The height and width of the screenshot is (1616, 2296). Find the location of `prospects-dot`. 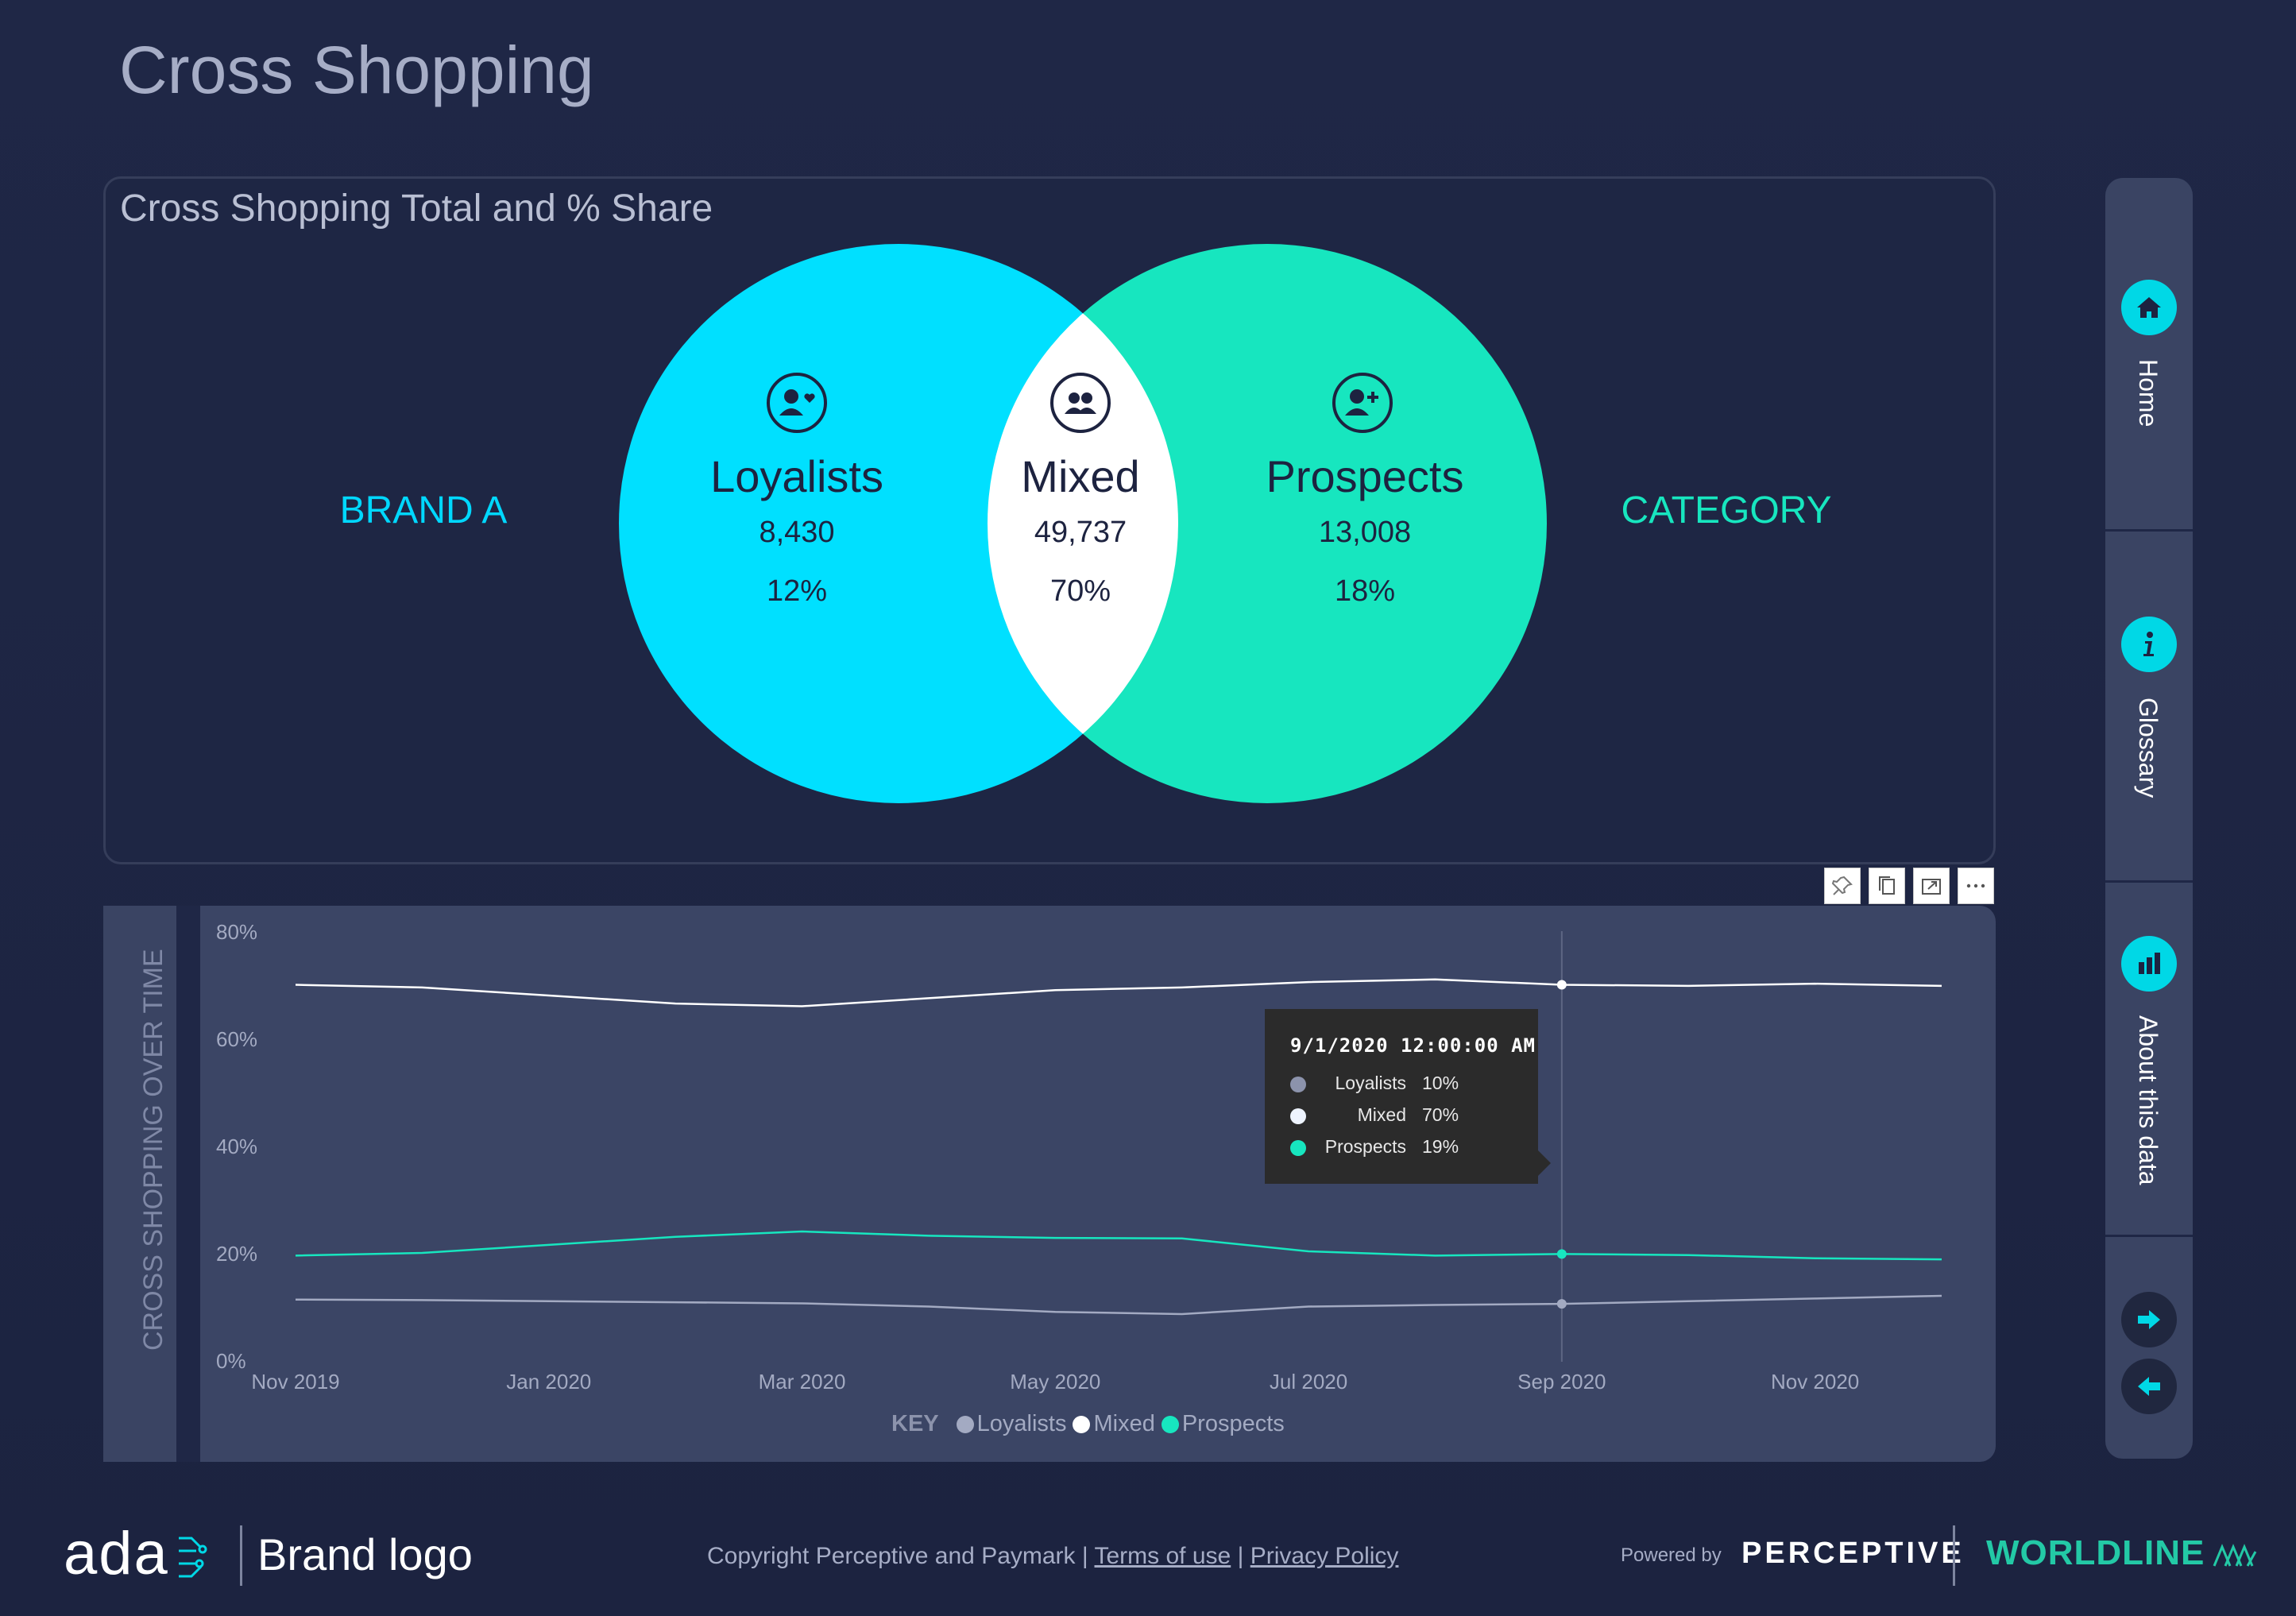

prospects-dot is located at coordinates (1298, 1147).